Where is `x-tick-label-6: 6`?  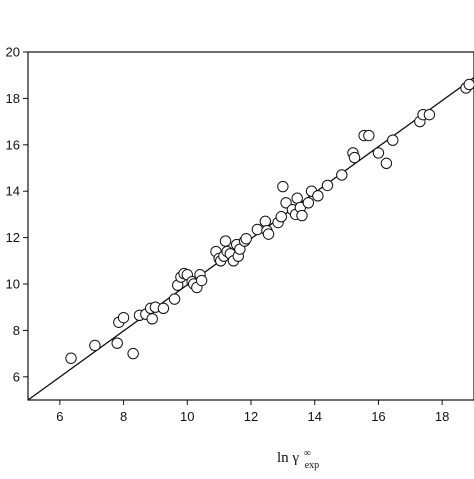 x-tick-label-6: 6 is located at coordinates (59, 416).